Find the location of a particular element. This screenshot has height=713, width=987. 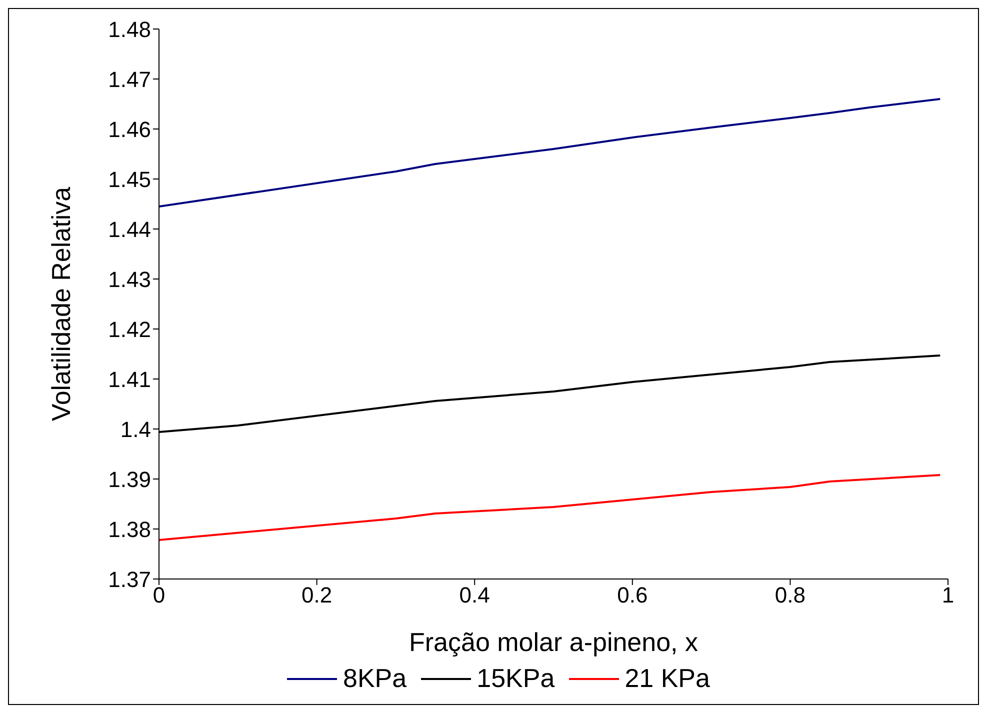

x-tick-label: 0.4 is located at coordinates (474, 595).